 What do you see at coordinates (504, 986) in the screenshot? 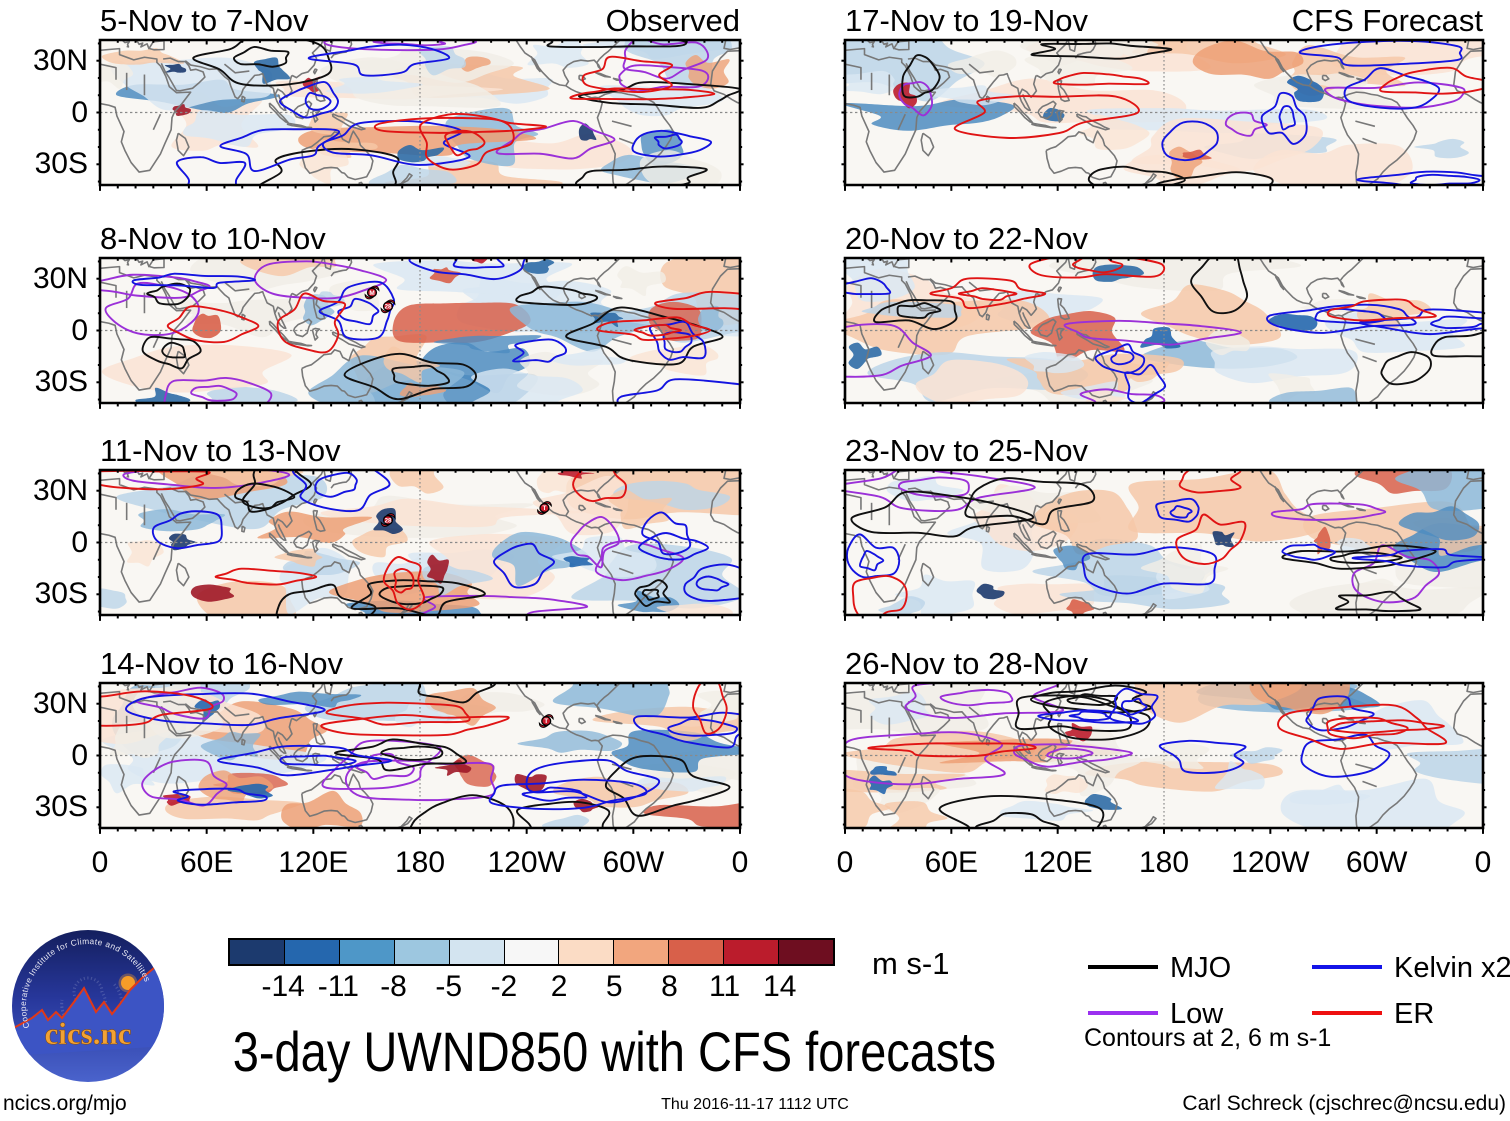
I see `colorbar-tick-label: -2` at bounding box center [504, 986].